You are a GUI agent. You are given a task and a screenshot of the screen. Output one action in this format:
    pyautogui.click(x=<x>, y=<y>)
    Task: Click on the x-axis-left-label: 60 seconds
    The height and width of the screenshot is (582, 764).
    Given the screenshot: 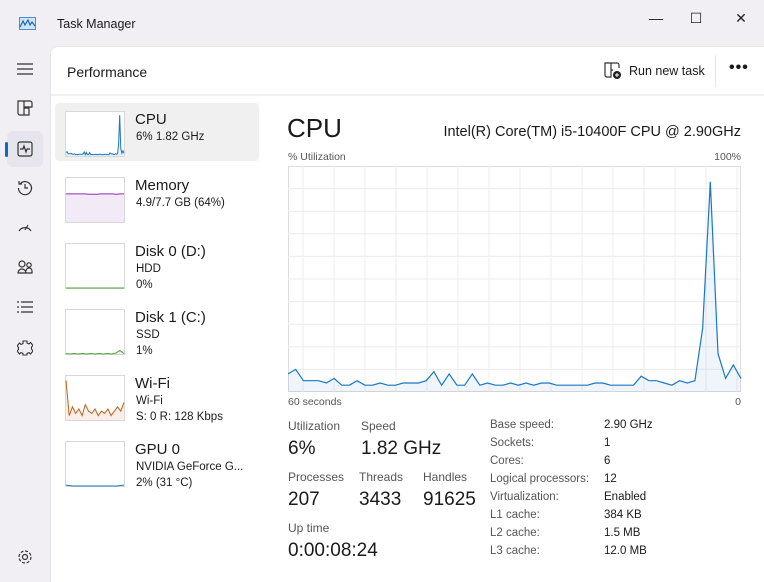 What is the action you would take?
    pyautogui.click(x=315, y=402)
    